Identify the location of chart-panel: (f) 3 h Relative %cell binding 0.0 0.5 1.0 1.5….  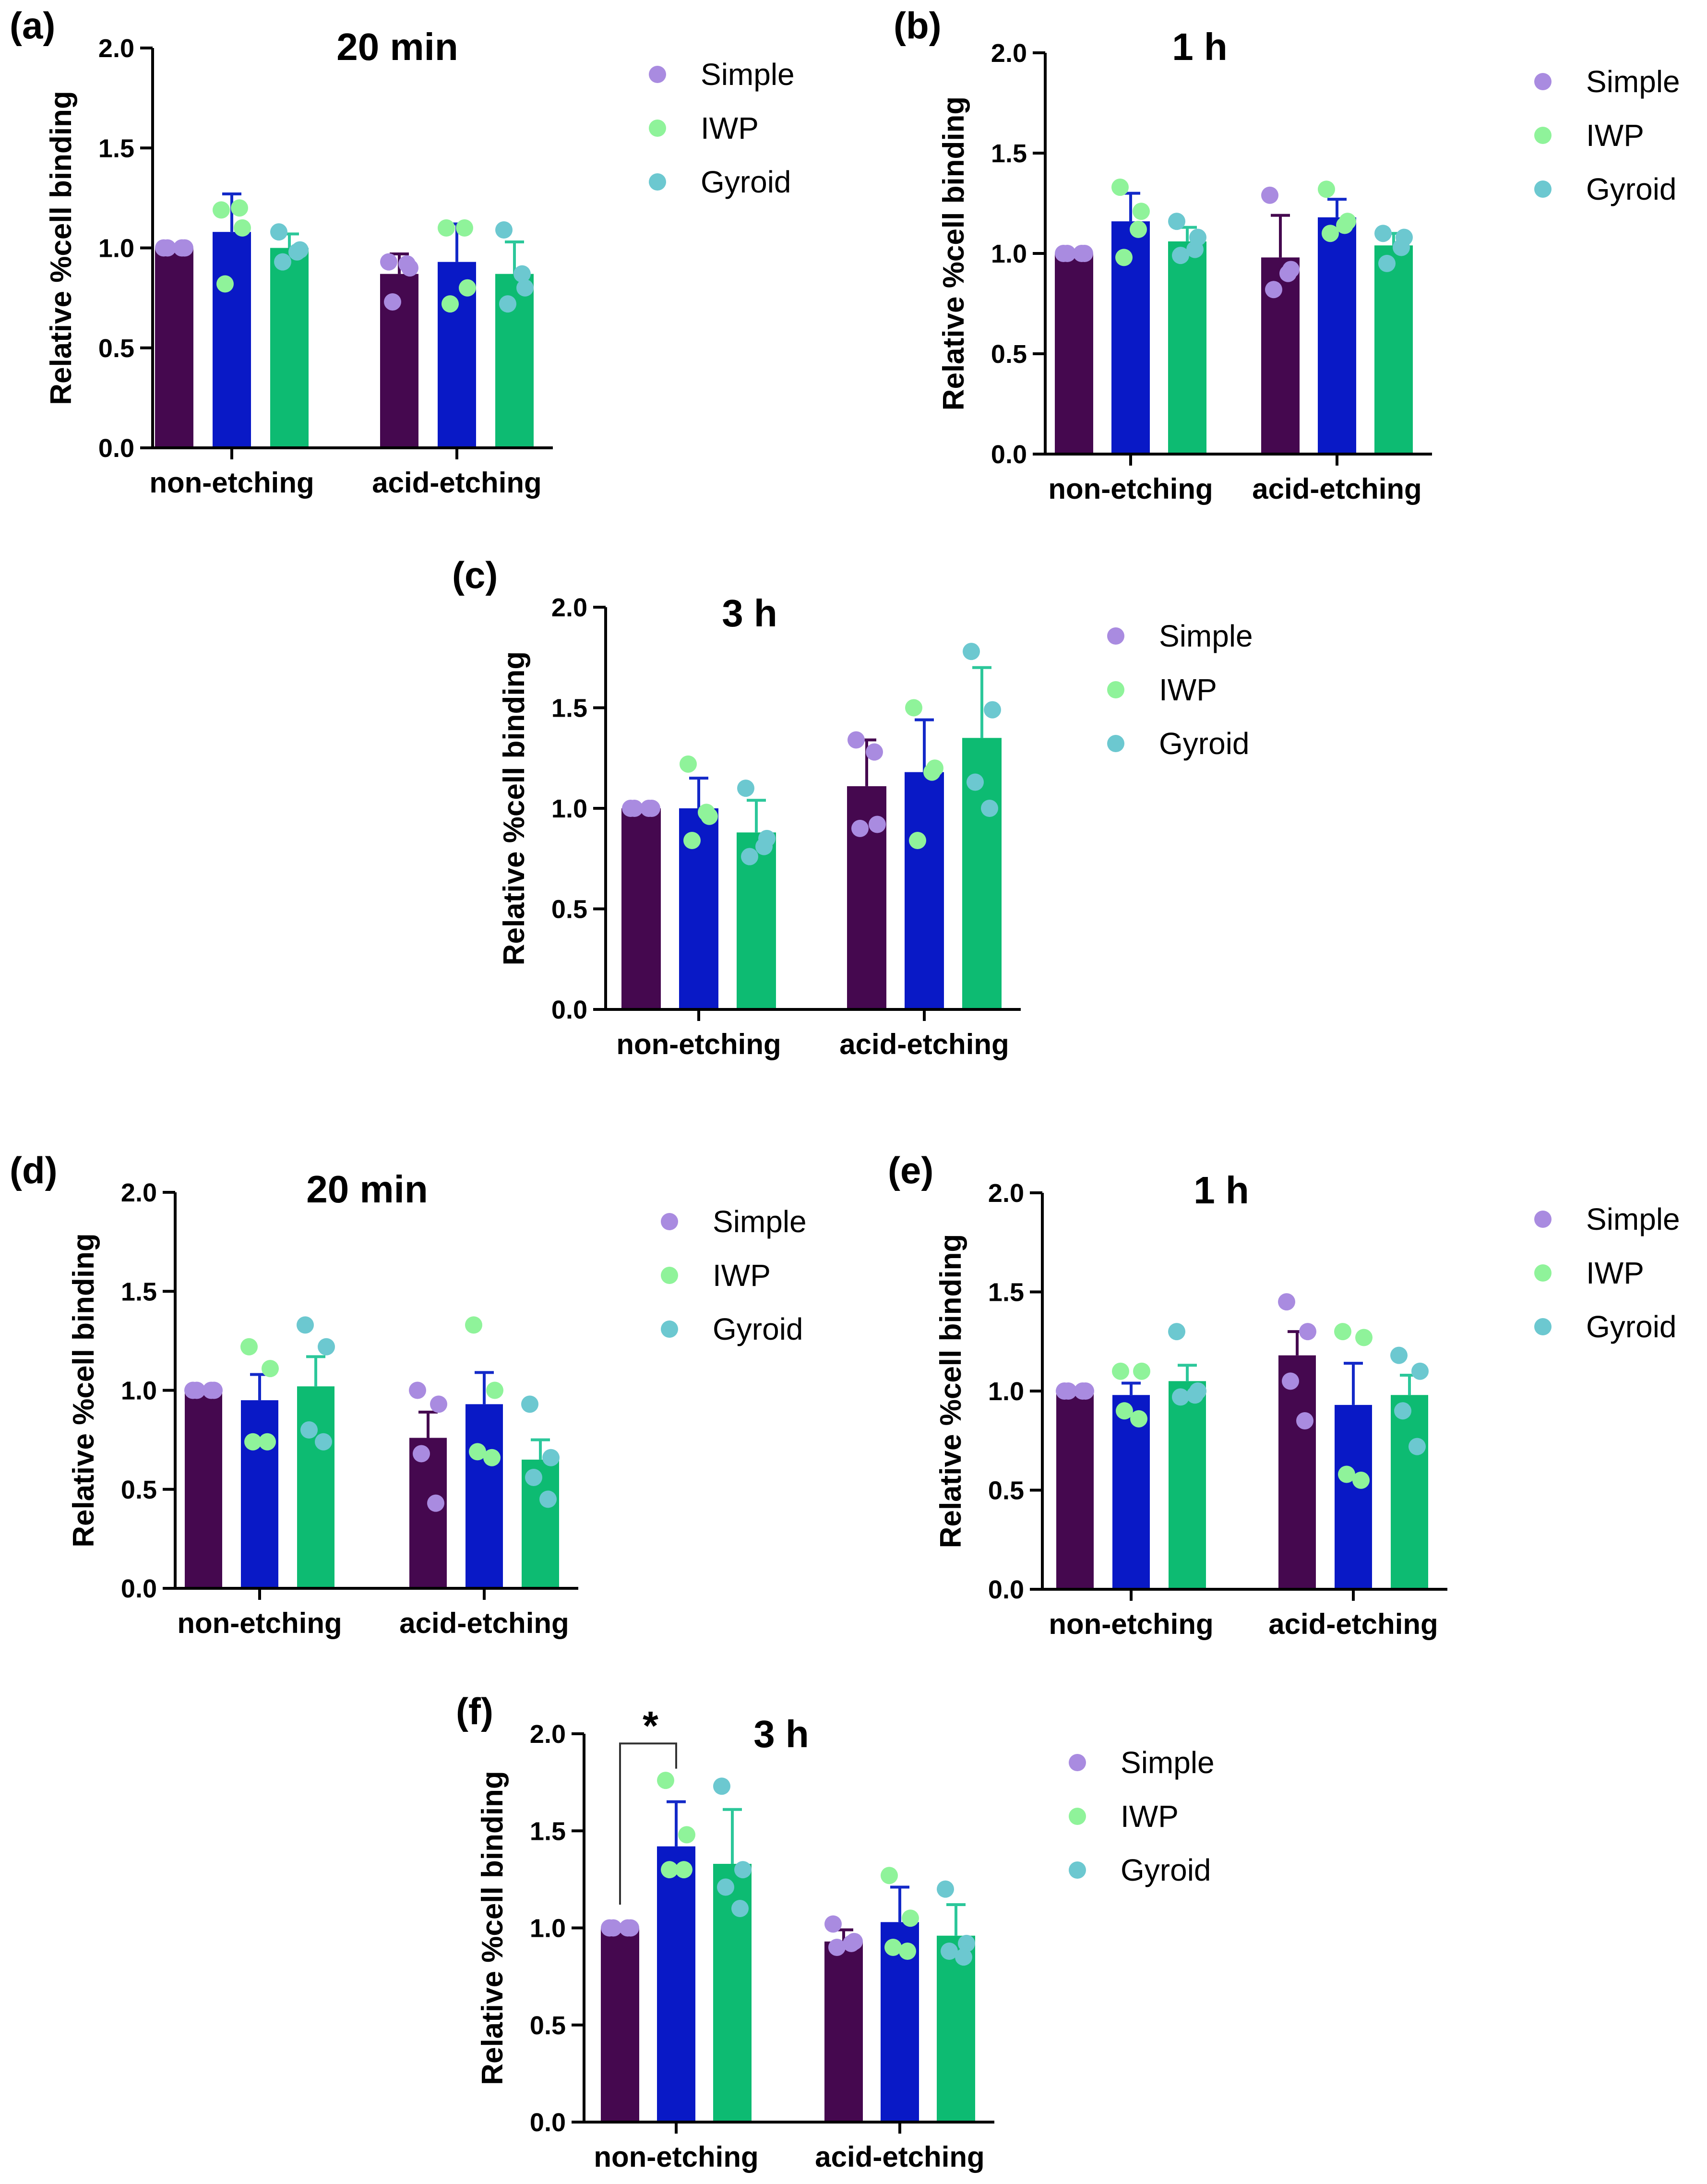
(835, 1931).